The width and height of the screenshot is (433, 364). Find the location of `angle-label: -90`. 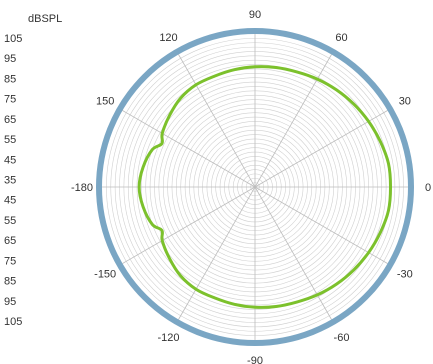

angle-label: -90 is located at coordinates (255, 359).